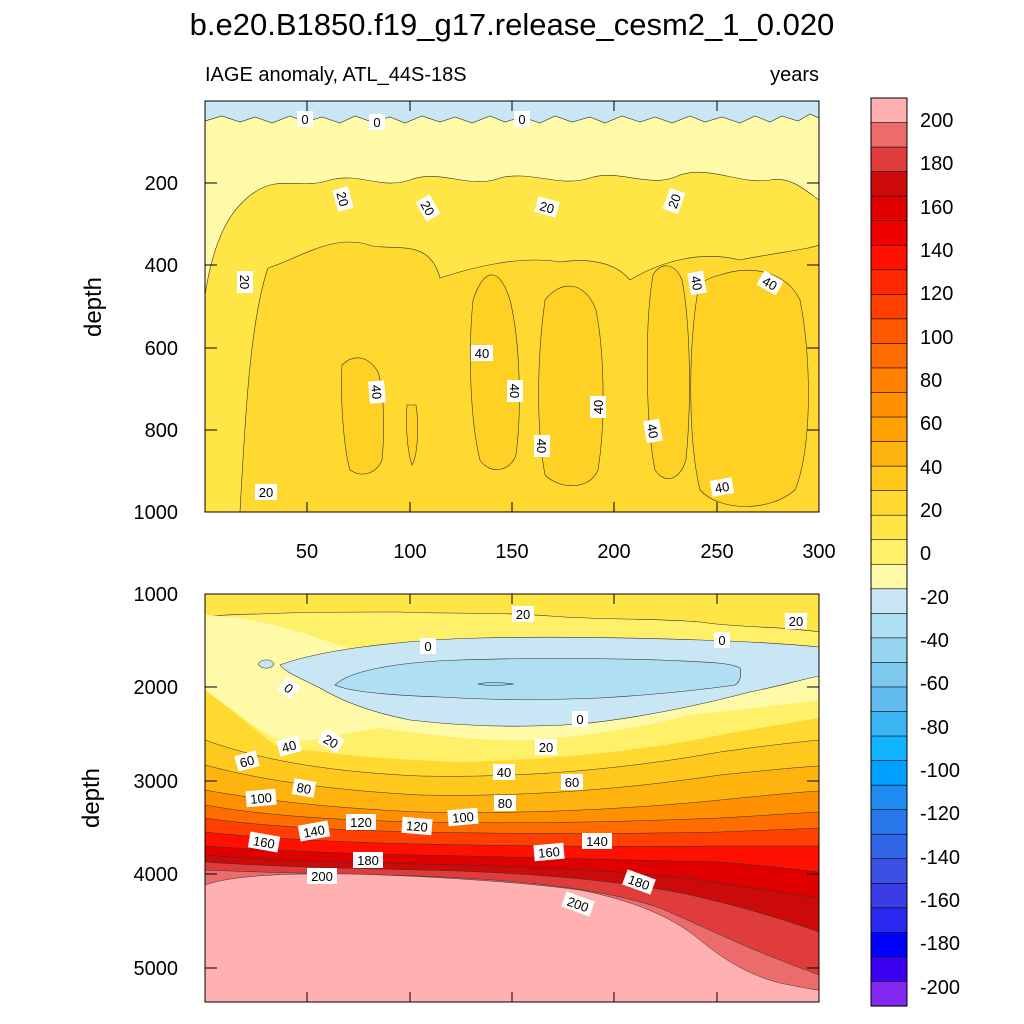 This screenshot has height=1024, width=1024. I want to click on bottom-contour-label-text: 120, so click(416, 826).